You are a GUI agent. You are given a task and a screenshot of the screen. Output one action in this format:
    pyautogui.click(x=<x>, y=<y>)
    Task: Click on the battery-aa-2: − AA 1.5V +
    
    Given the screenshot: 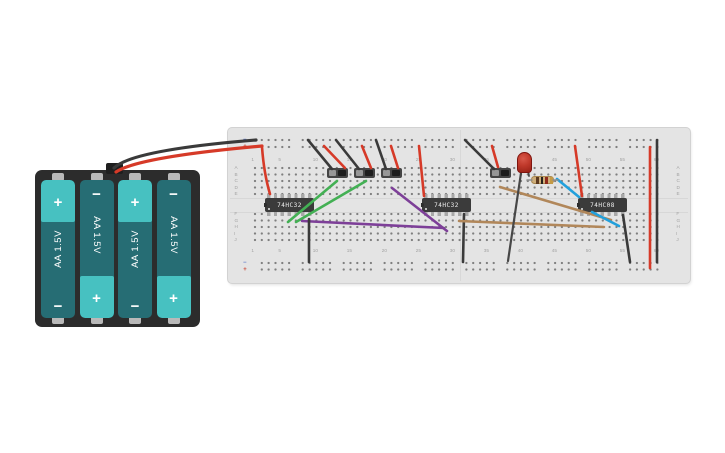 What is the action you would take?
    pyautogui.click(x=96, y=249)
    